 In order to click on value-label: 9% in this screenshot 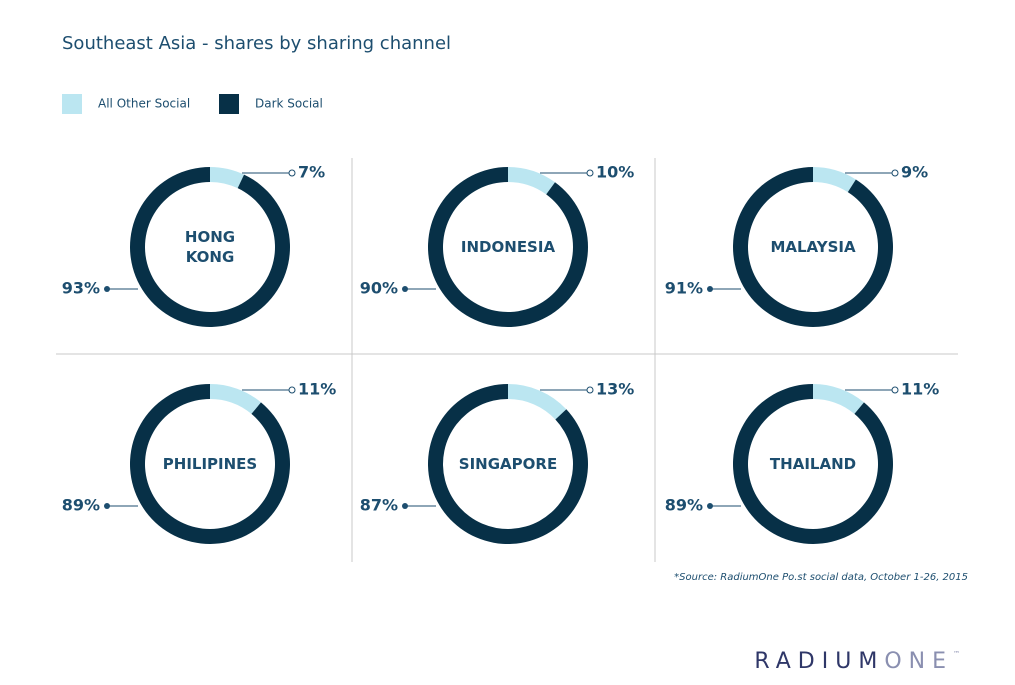, I will do `click(914, 172)`.